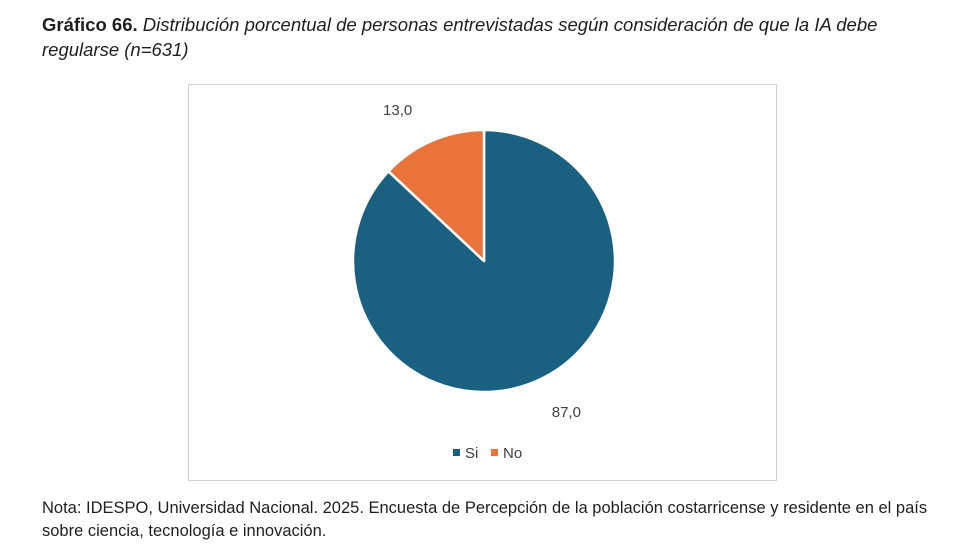 The height and width of the screenshot is (557, 974). What do you see at coordinates (566, 412) in the screenshot?
I see `data-label-si: 87,0` at bounding box center [566, 412].